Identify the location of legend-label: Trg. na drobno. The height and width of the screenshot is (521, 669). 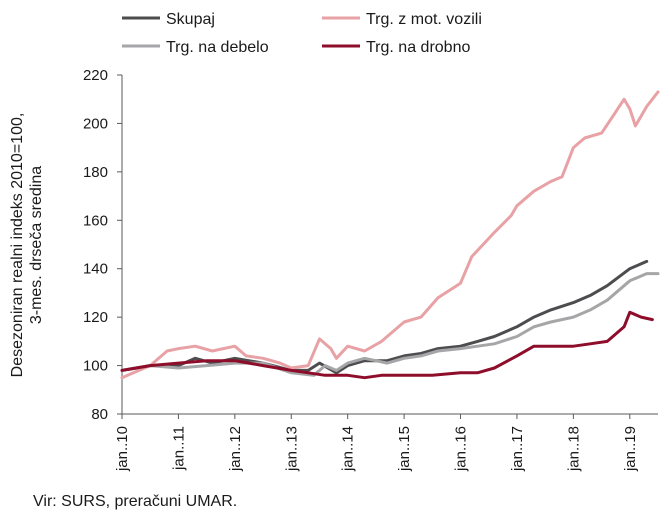
(418, 47).